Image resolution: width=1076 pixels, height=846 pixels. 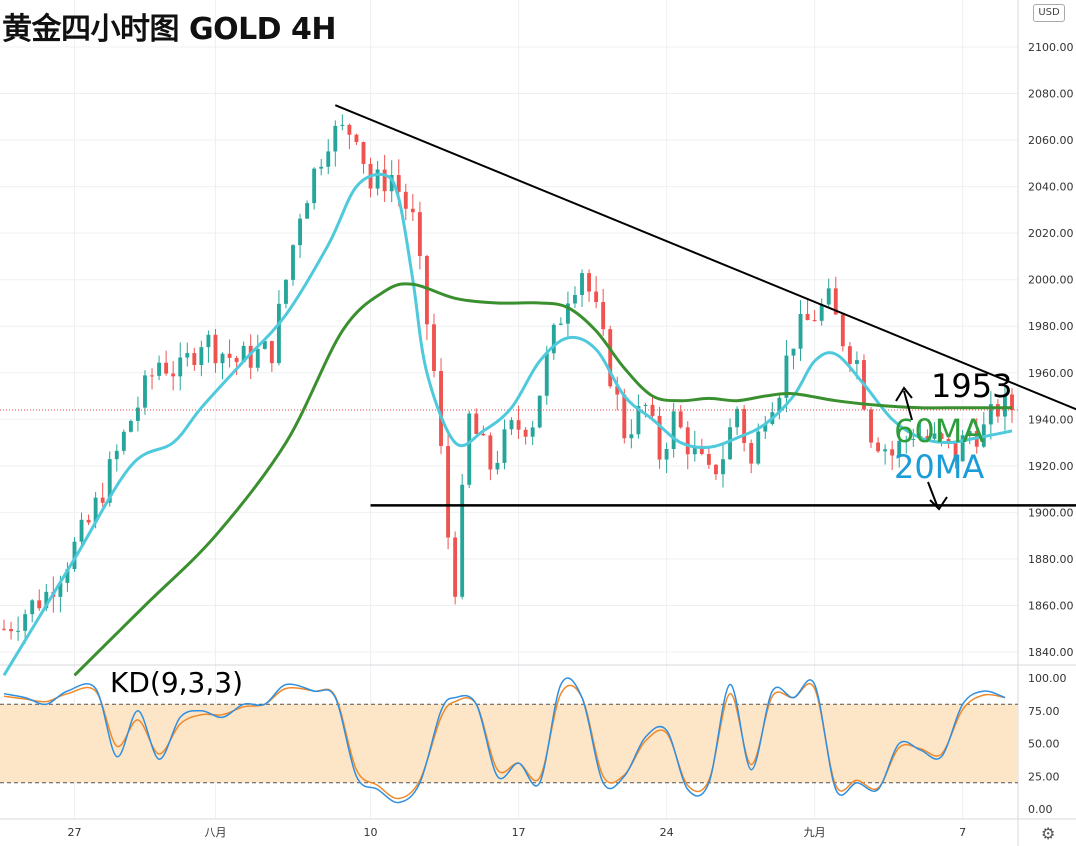 What do you see at coordinates (972, 386) in the screenshot?
I see `price-level-annotation: 1953` at bounding box center [972, 386].